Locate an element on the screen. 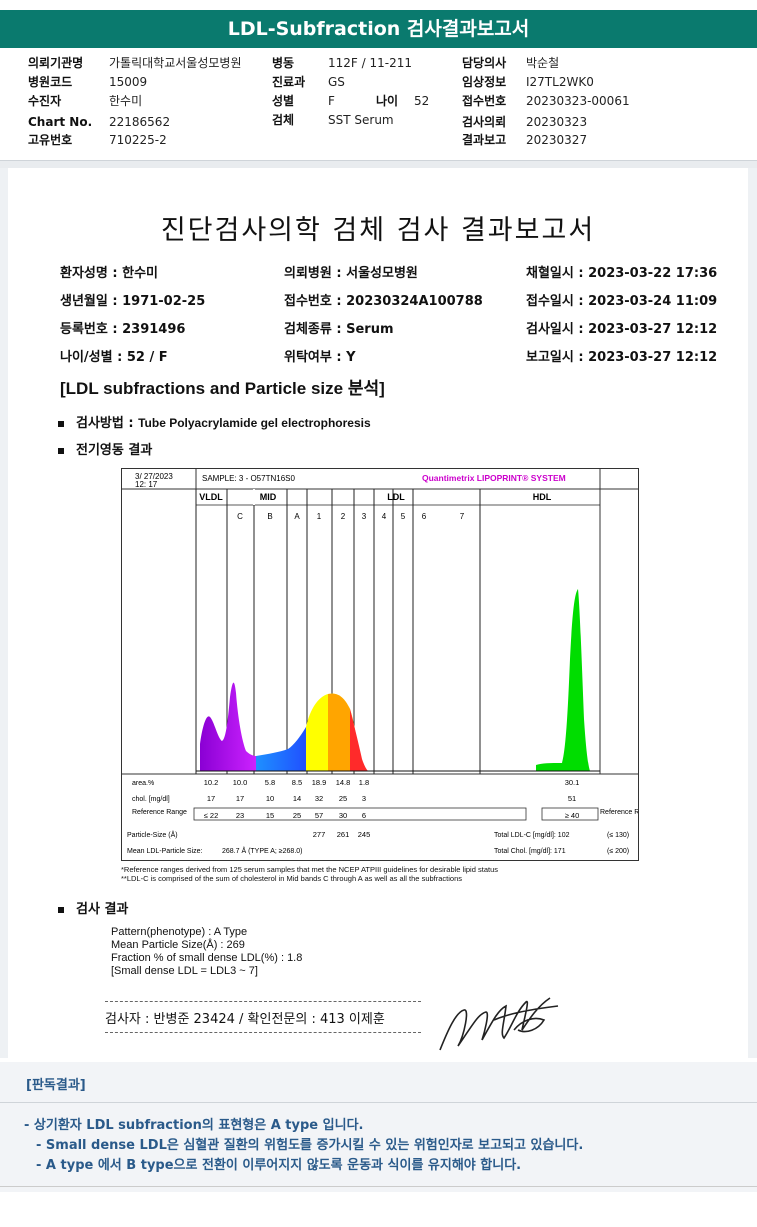  chol-value: 51 is located at coordinates (572, 798).